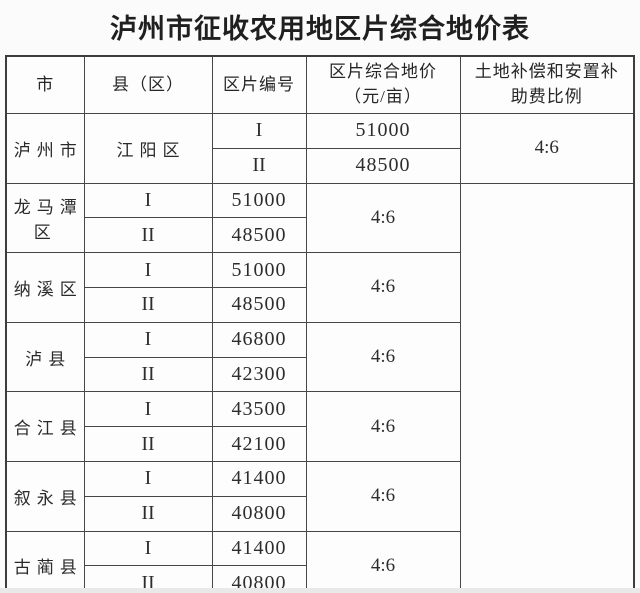 This screenshot has width=640, height=593. I want to click on header-price: 区片综合地价 （元/亩）, so click(383, 84).